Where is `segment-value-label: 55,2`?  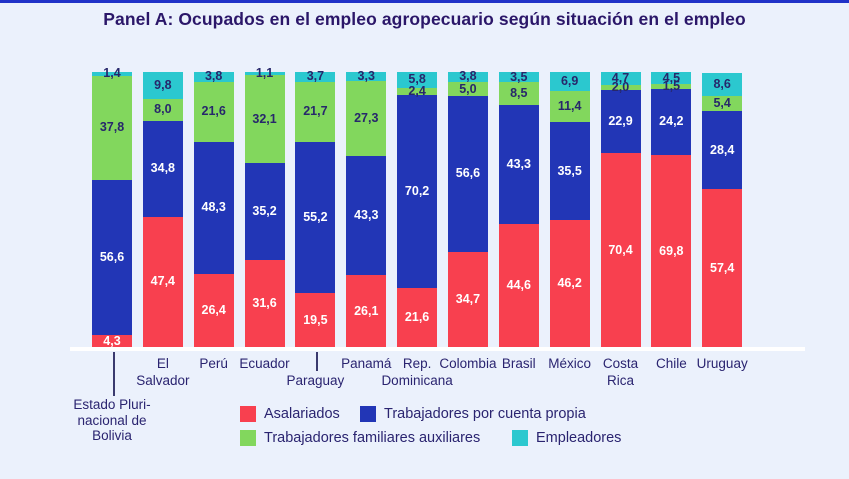
segment-value-label: 55,2 is located at coordinates (315, 216).